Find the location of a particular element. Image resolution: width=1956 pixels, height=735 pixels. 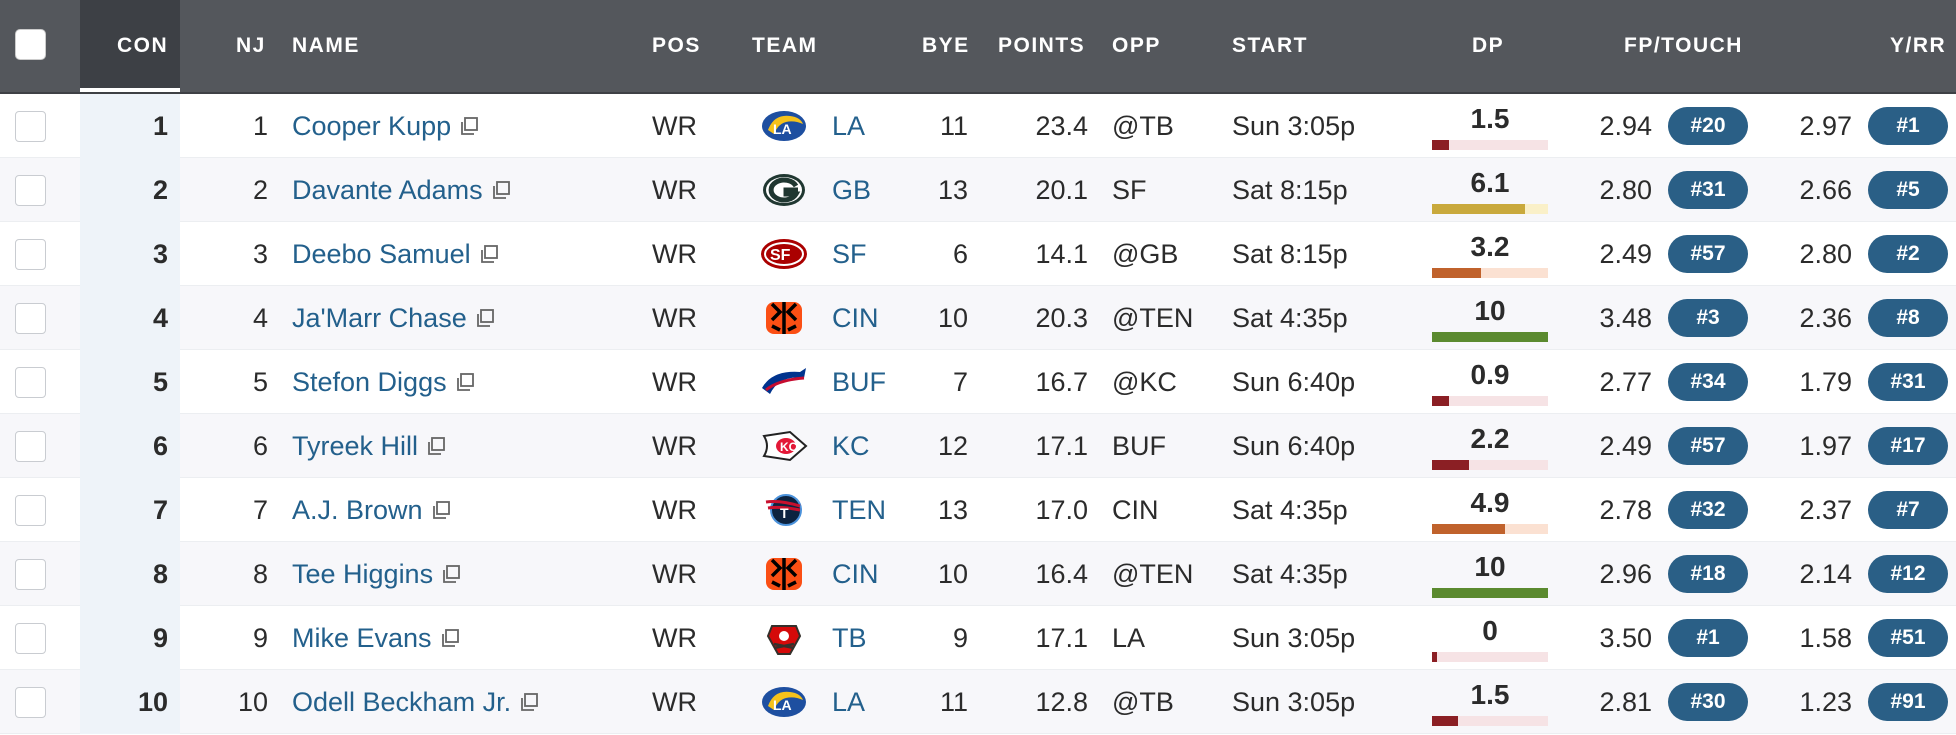

con-rank: 10 is located at coordinates (152, 702).